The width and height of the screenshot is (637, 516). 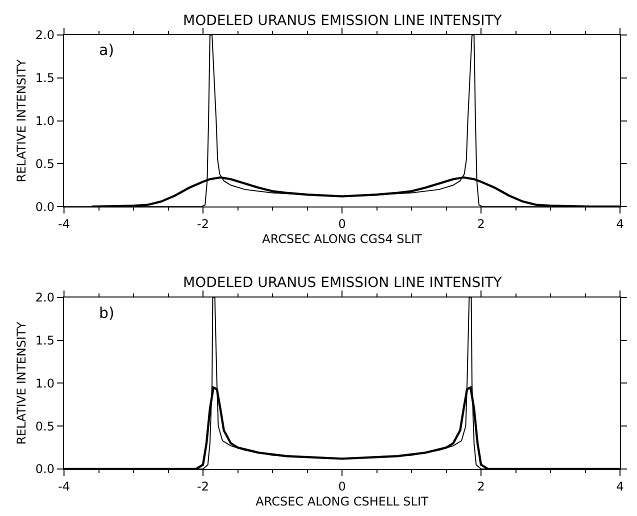 What do you see at coordinates (343, 501) in the screenshot?
I see `x-axis-title: ARCSEC ALONG CSHELL SLIT` at bounding box center [343, 501].